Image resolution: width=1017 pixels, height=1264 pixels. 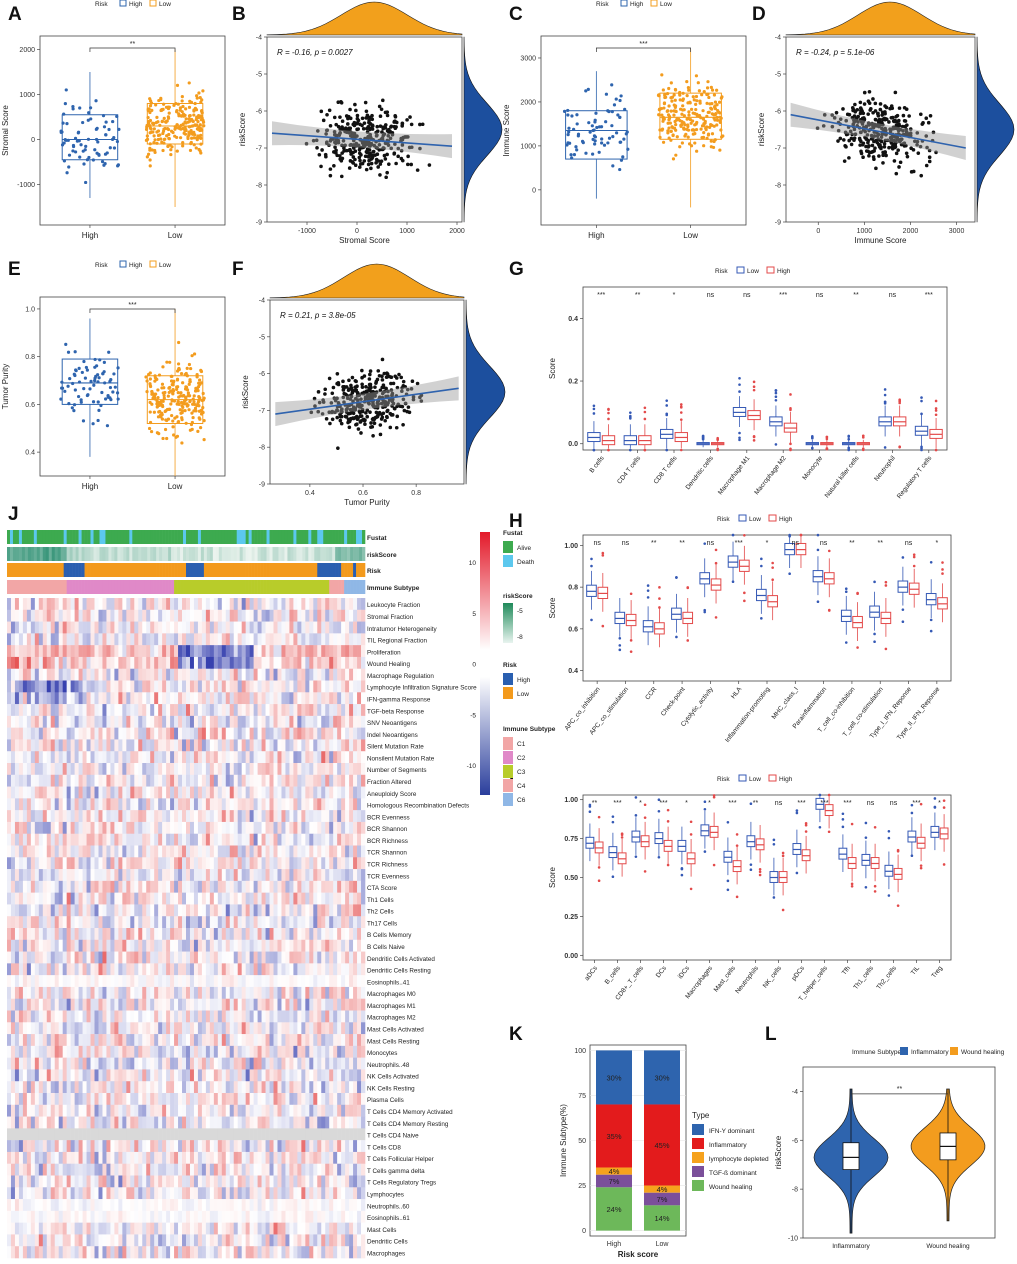 What do you see at coordinates (571, 546) in the screenshot?
I see `y-tick-label: 1.00` at bounding box center [571, 546].